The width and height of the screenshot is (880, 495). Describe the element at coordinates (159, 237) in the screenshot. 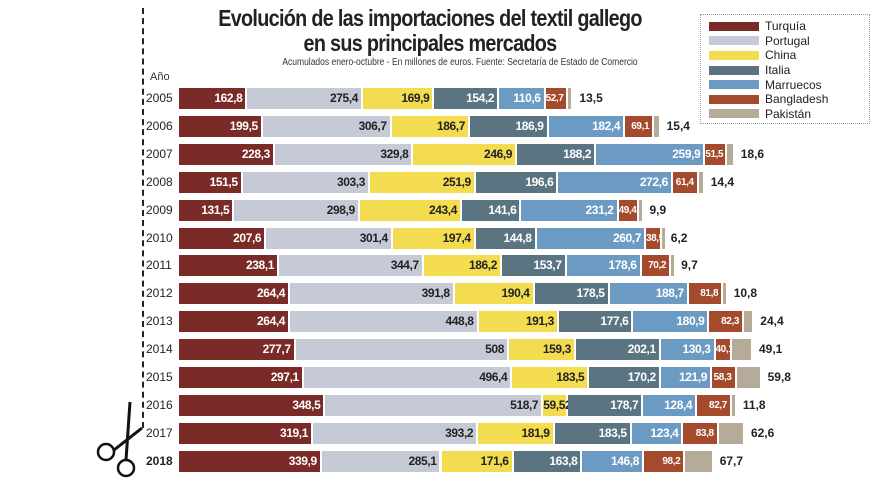

I see `y-tick-label: 2010` at that location.